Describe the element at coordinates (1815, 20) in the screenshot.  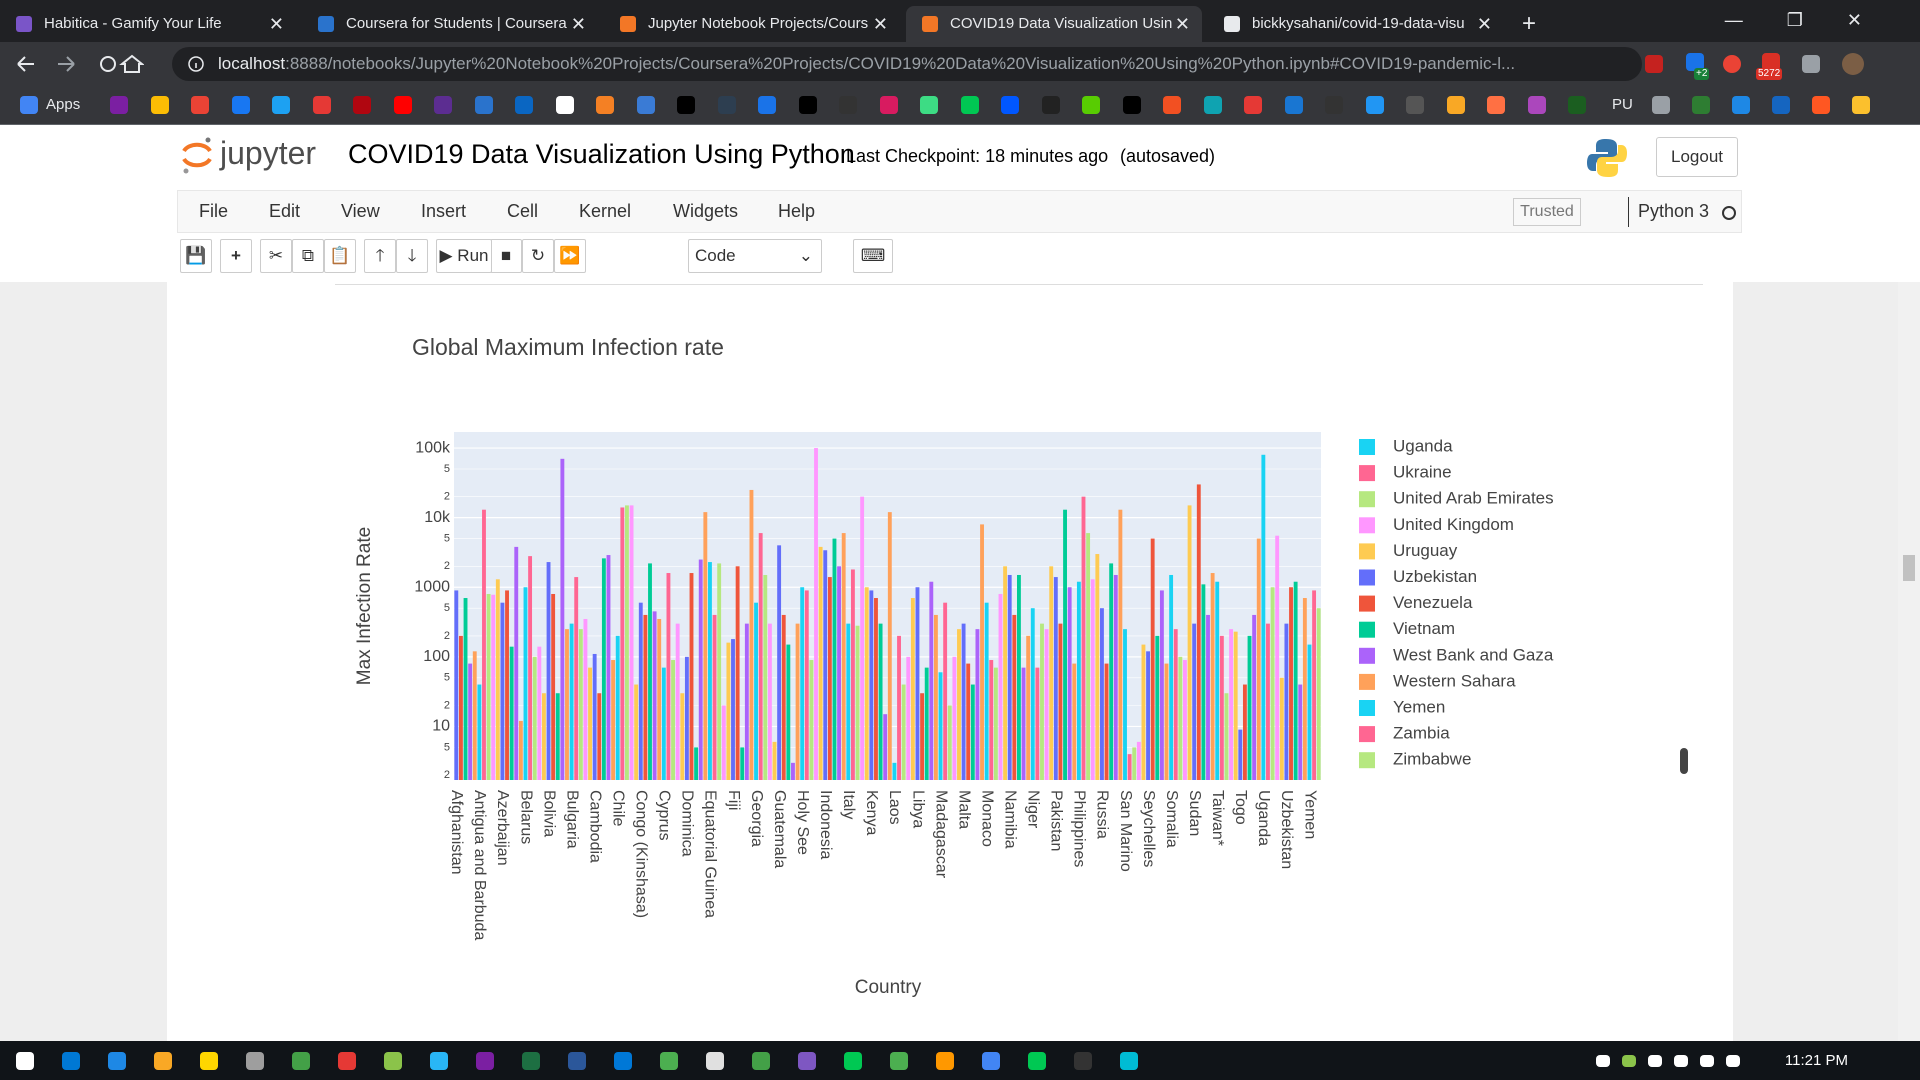
I see `window-controls: —❐✕` at that location.